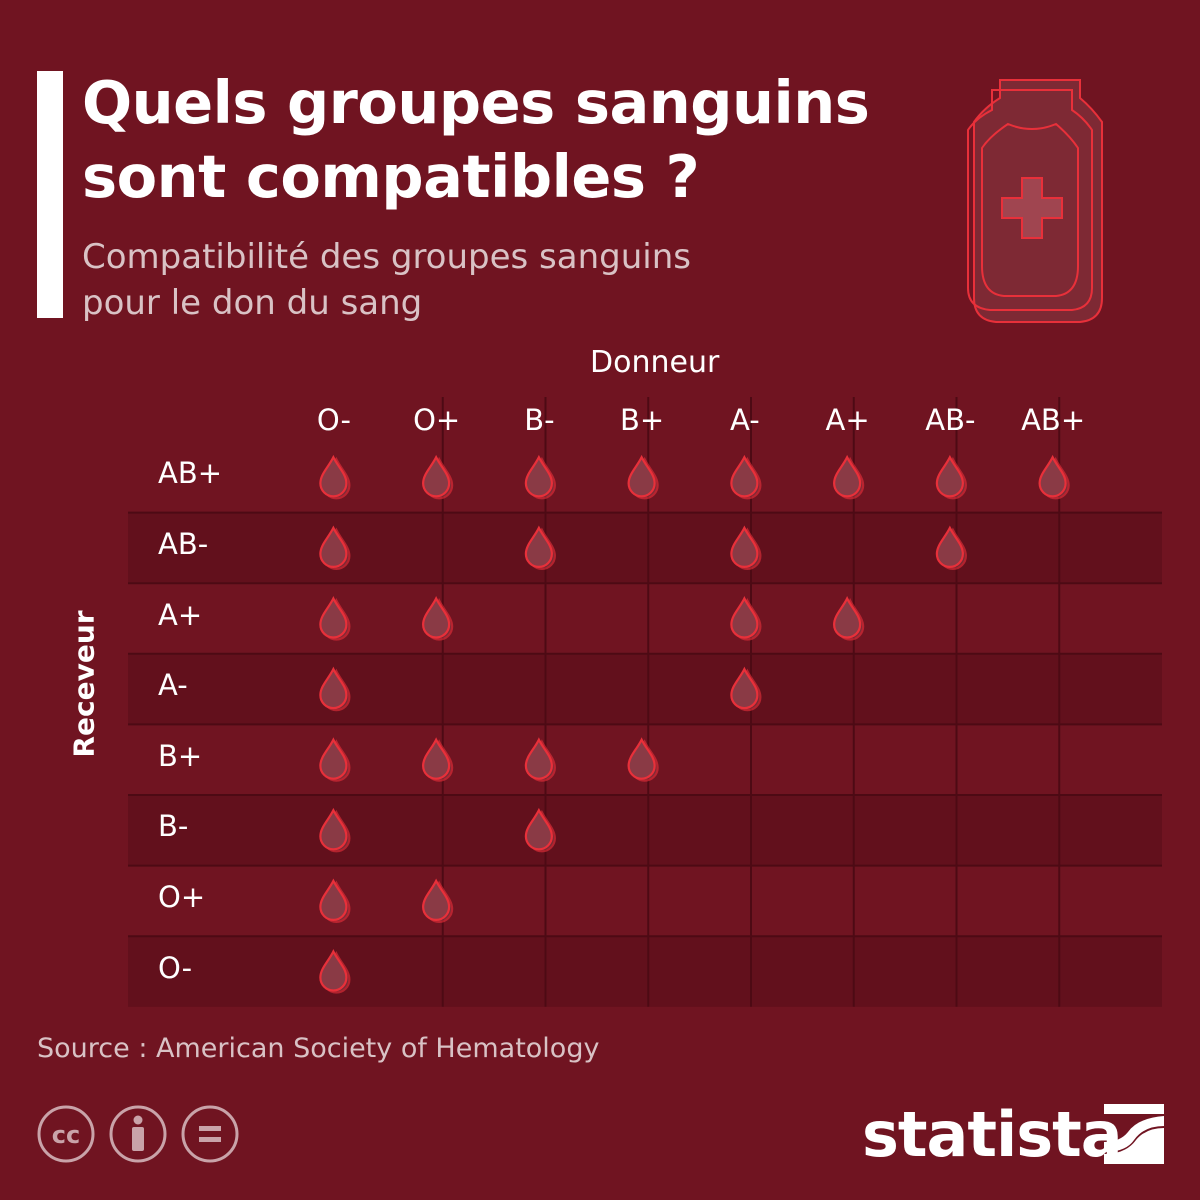 This screenshot has height=1200, width=1200. Describe the element at coordinates (318, 1048) in the screenshot. I see `source-note: Source : American Society of Hematology` at that location.